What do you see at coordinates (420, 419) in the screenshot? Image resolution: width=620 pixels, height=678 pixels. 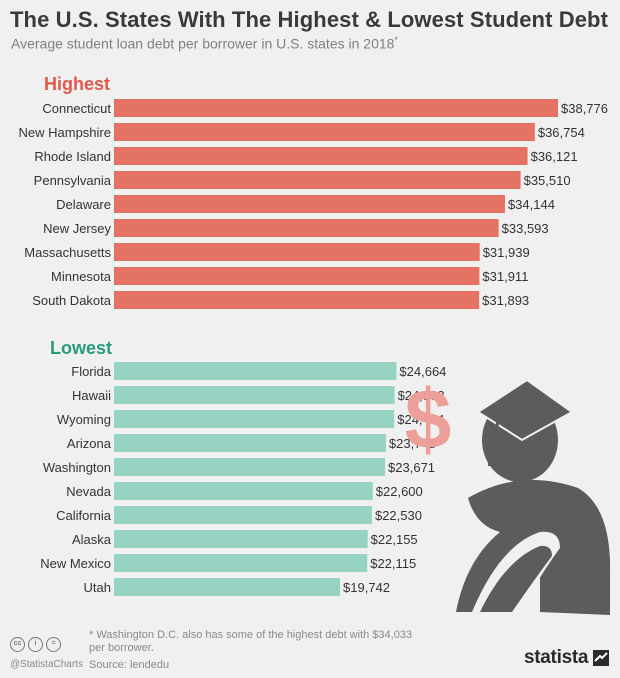 I see `value-label: $24,474` at bounding box center [420, 419].